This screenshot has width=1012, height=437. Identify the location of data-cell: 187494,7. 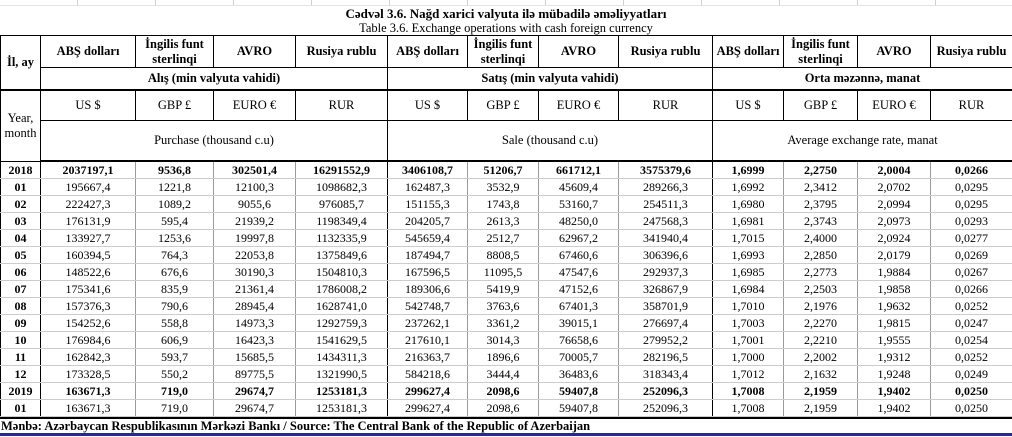
(427, 255).